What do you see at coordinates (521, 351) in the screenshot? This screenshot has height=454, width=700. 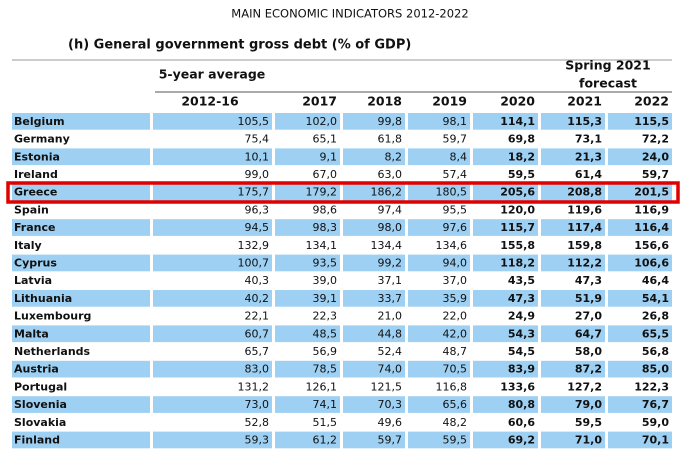 I see `cell: 54,5` at bounding box center [521, 351].